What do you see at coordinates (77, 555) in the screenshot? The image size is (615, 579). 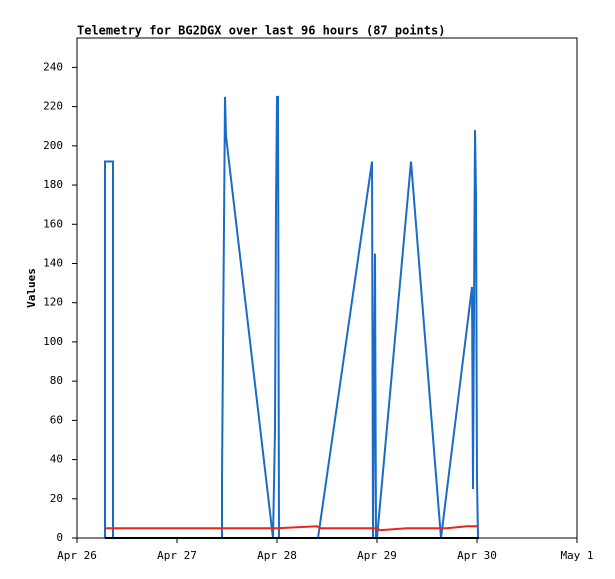 I see `x-tick-label: Apr 26` at bounding box center [77, 555].